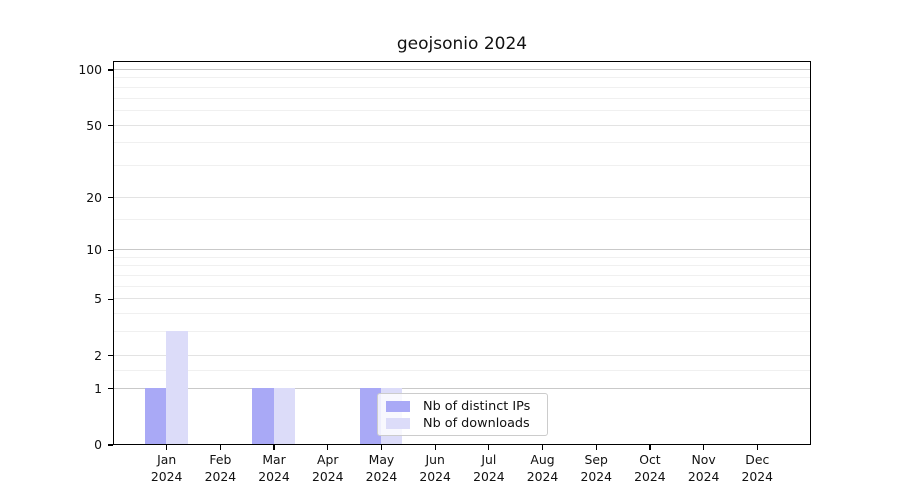 This screenshot has width=900, height=500. Describe the element at coordinates (435, 459) in the screenshot. I see `month-name: Jun` at that location.